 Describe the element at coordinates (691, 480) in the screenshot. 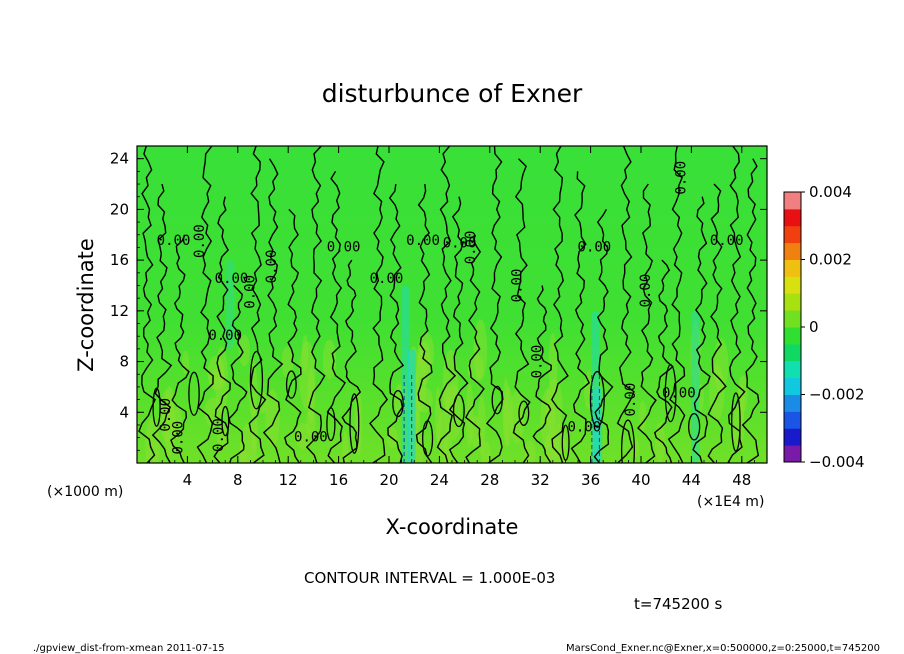

I see `x-tick-label: 44` at that location.